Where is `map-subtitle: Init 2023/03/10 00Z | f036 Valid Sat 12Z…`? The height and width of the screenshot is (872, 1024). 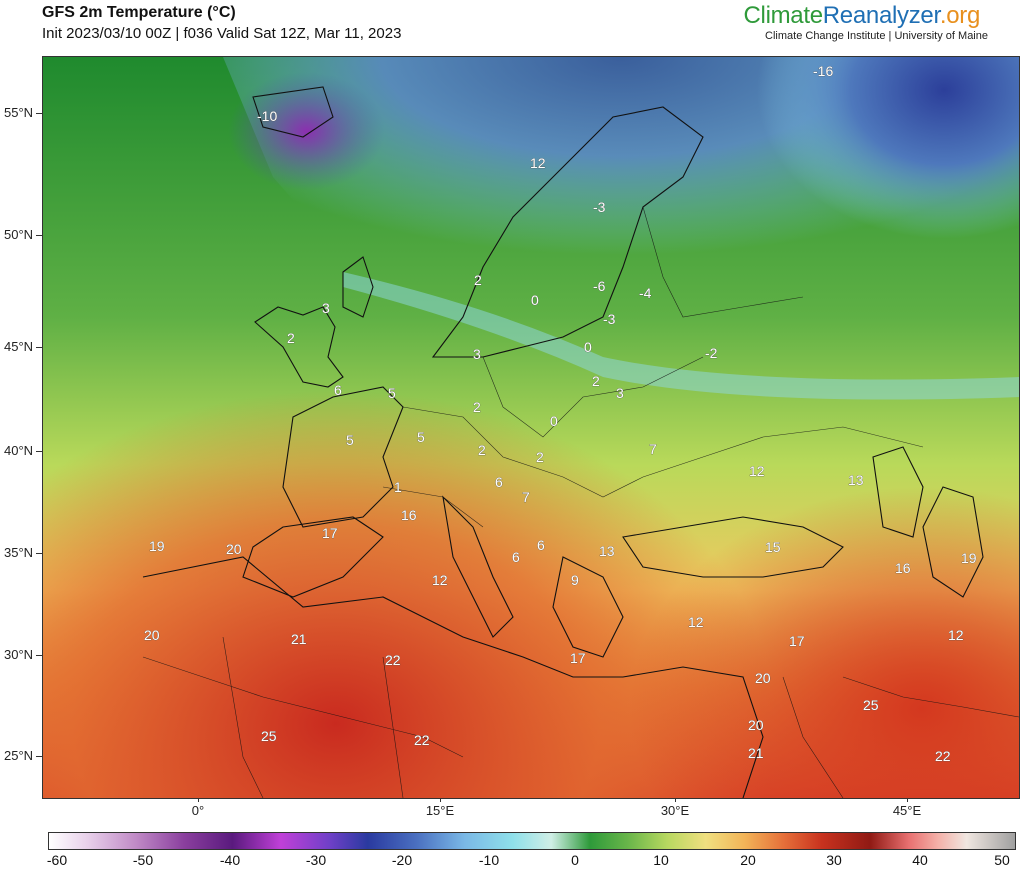 map-subtitle: Init 2023/03/10 00Z | f036 Valid Sat 12Z… is located at coordinates (222, 33).